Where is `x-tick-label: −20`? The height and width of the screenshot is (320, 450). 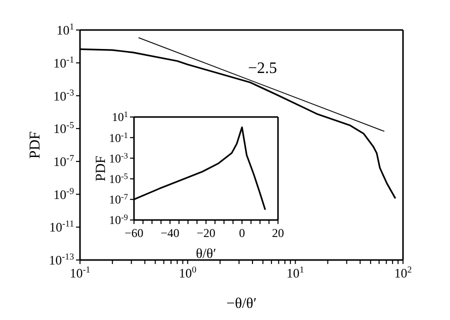
x-tick-label: −20 is located at coordinates (206, 233).